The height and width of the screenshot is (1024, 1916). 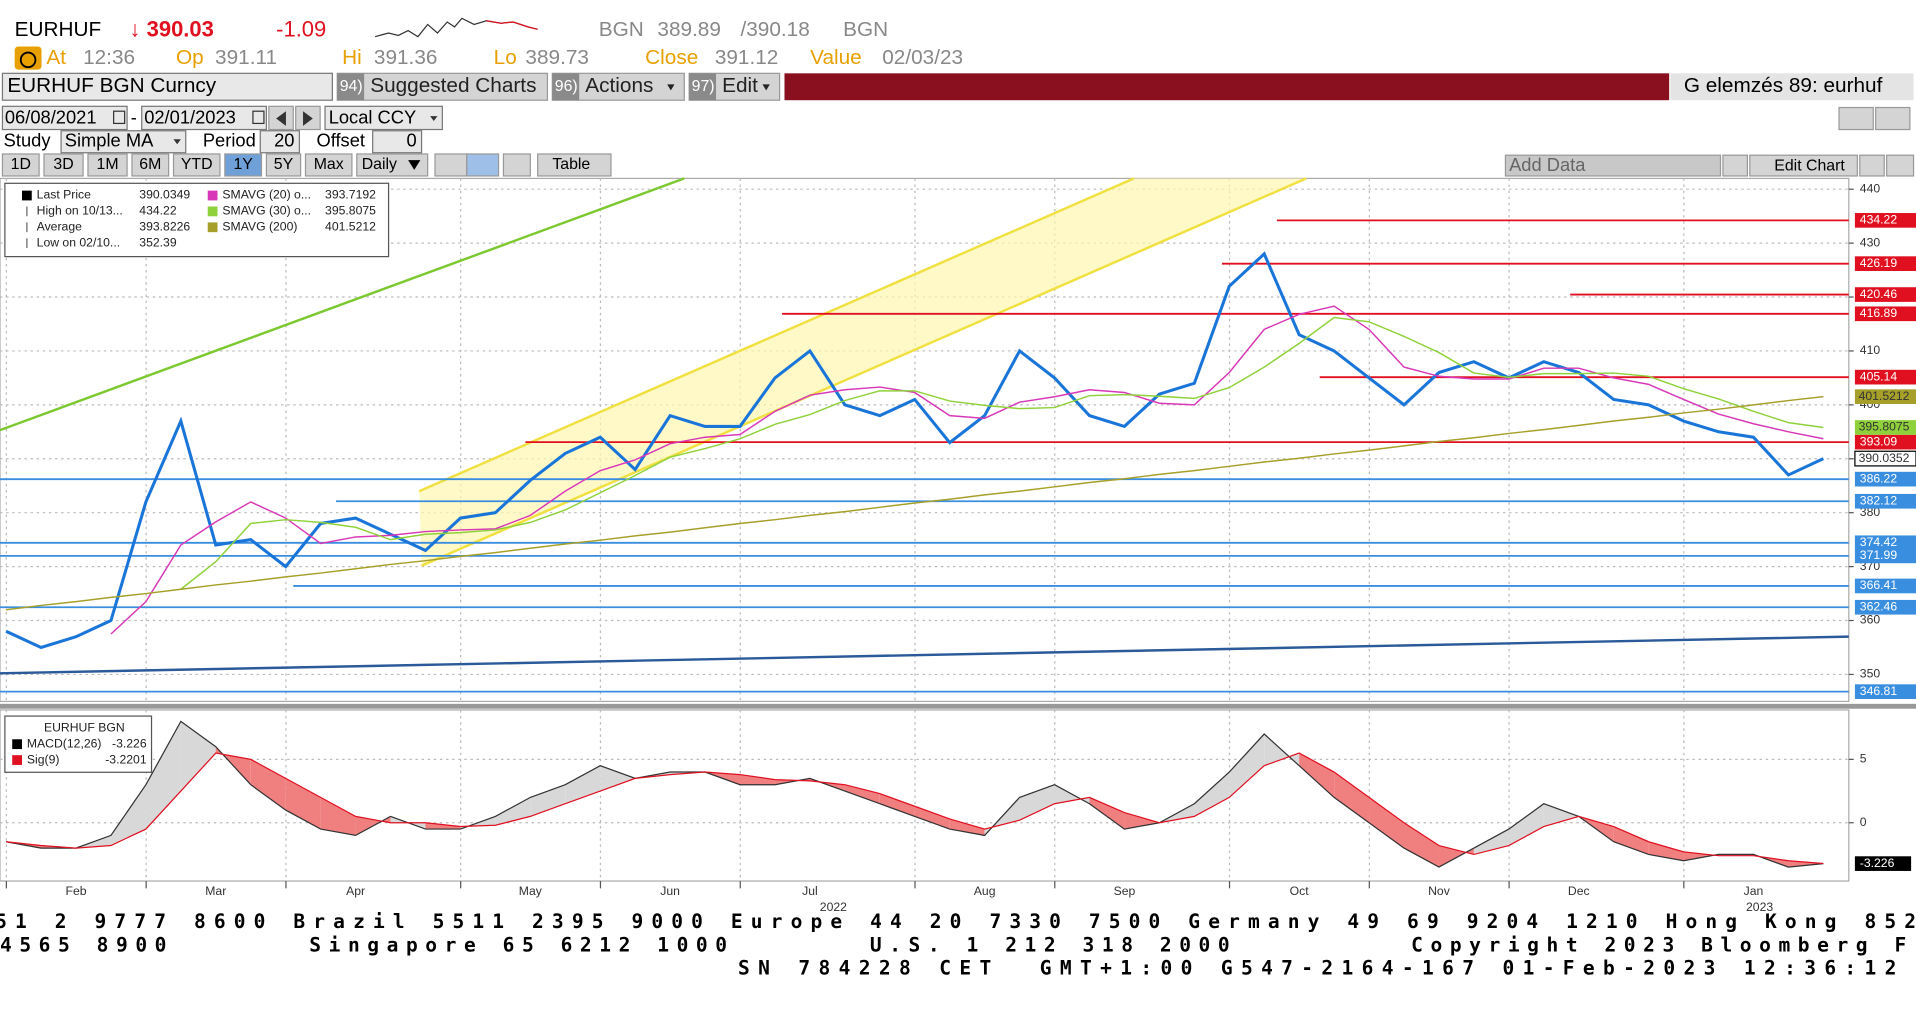 What do you see at coordinates (1856, 118) in the screenshot?
I see `undo-button` at bounding box center [1856, 118].